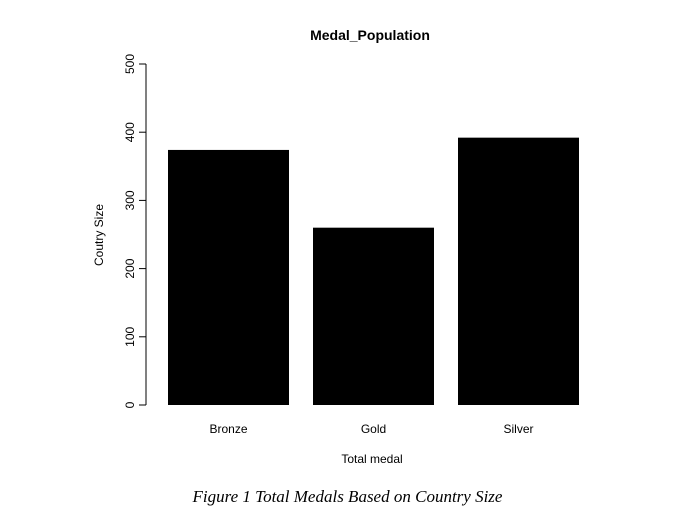 This screenshot has height=524, width=695. What do you see at coordinates (370, 35) in the screenshot?
I see `chart-title: Medal_Population` at bounding box center [370, 35].